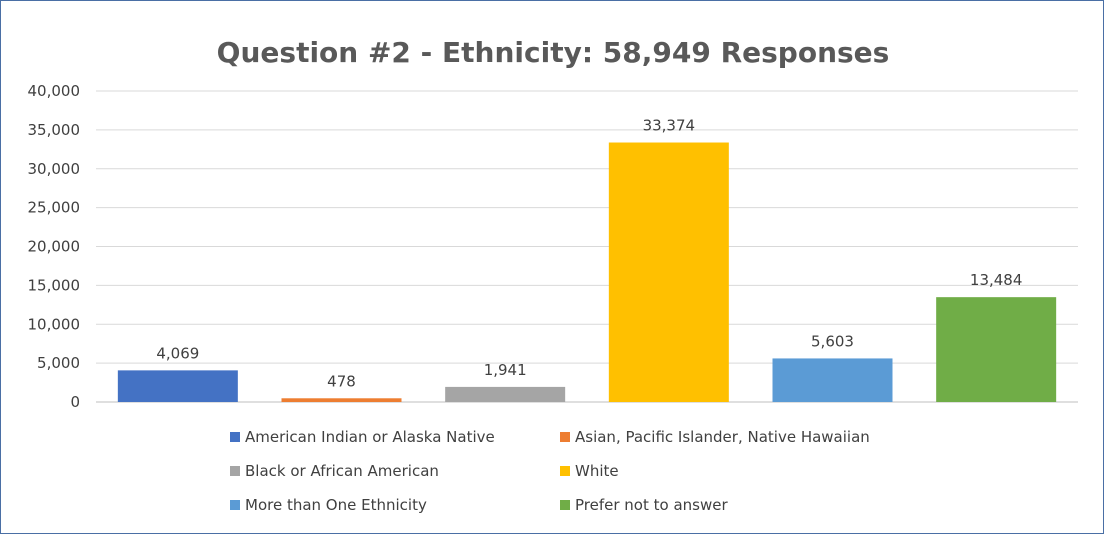 This screenshot has width=1106, height=536. Describe the element at coordinates (54, 285) in the screenshot. I see `y-tick-label: 15,000` at that location.